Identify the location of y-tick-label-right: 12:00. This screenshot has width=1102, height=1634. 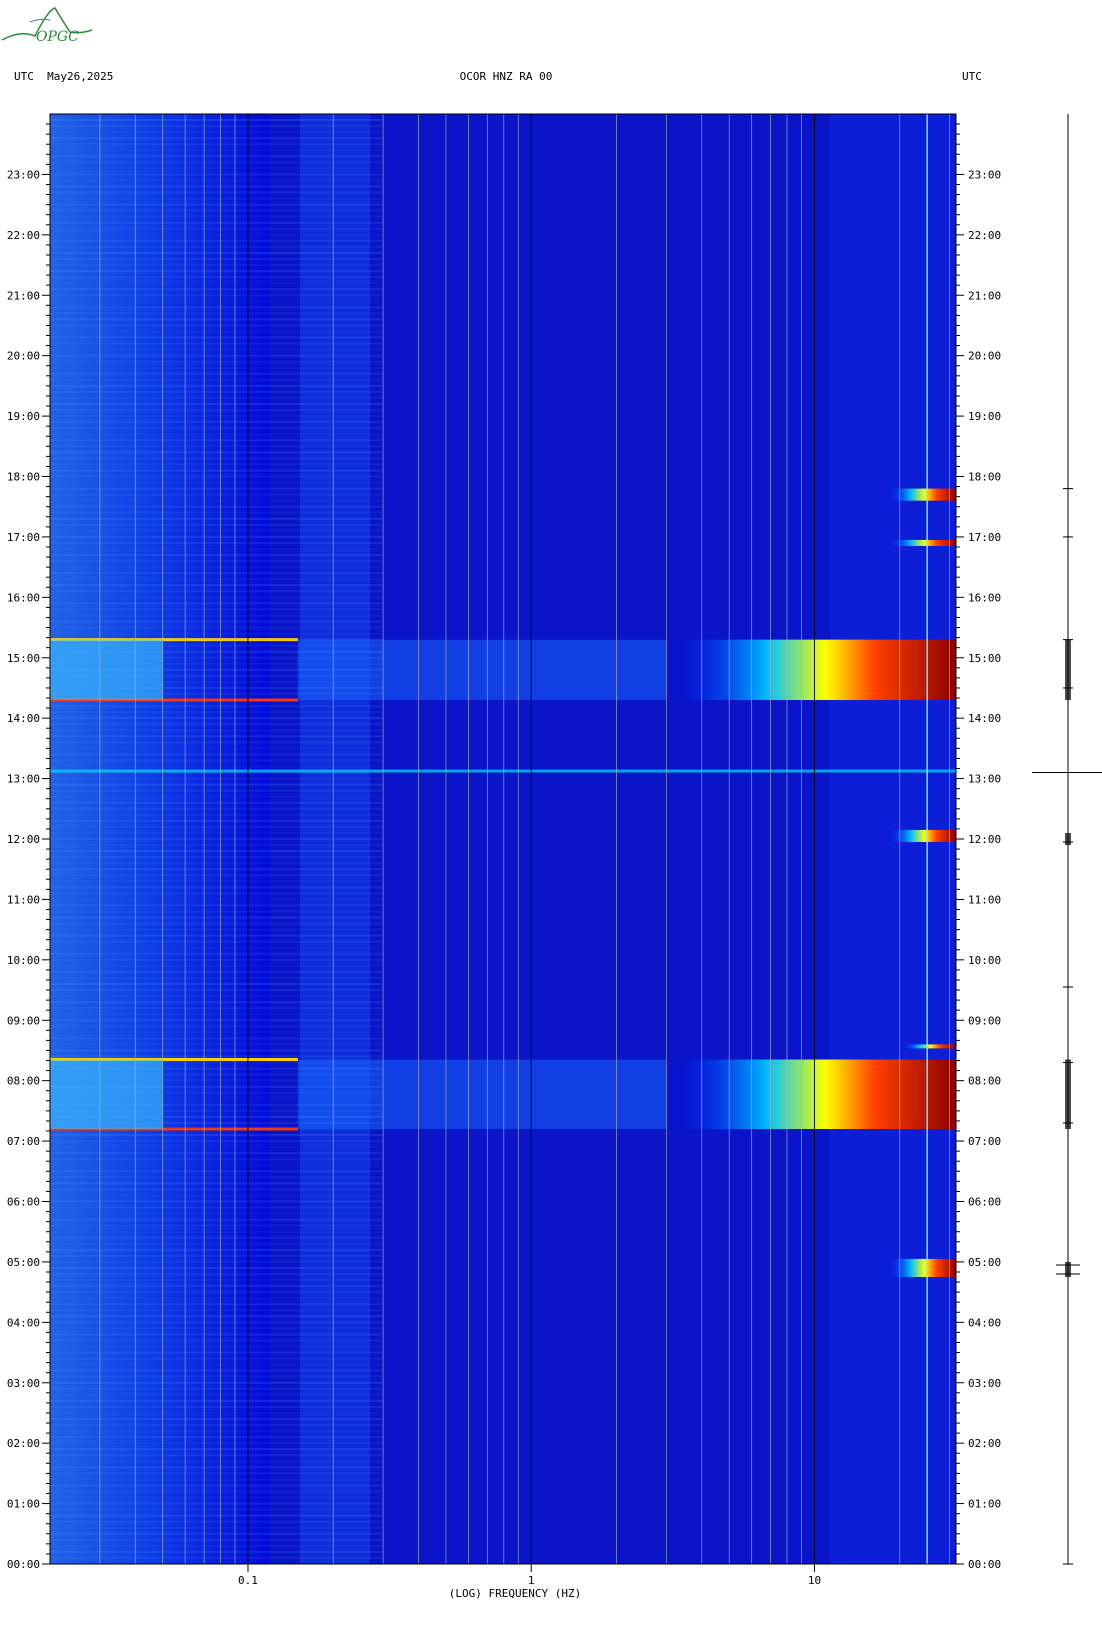
(984, 839).